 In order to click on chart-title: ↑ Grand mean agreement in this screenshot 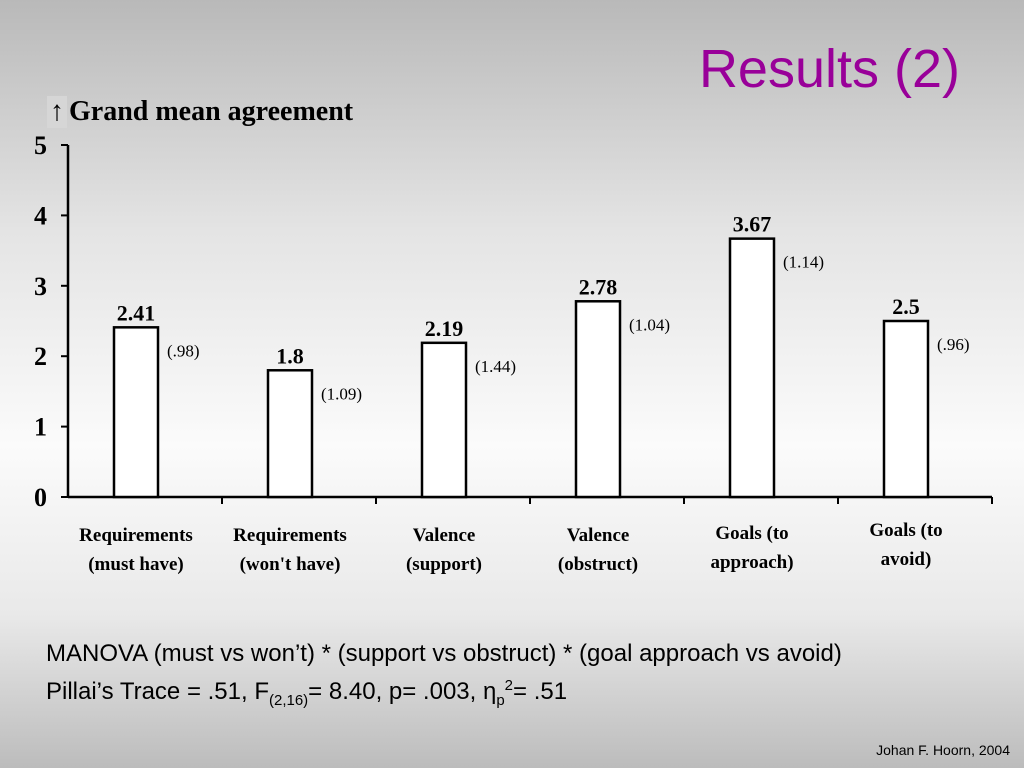, I will do `click(200, 112)`.